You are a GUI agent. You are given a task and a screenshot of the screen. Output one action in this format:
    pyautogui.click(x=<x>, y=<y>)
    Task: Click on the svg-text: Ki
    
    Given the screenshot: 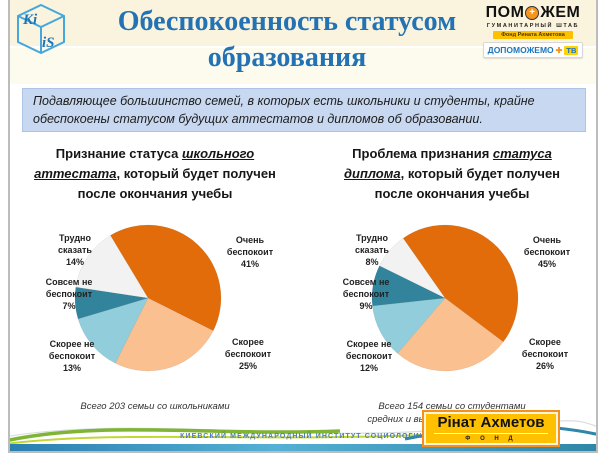 What is the action you would take?
    pyautogui.click(x=30, y=20)
    